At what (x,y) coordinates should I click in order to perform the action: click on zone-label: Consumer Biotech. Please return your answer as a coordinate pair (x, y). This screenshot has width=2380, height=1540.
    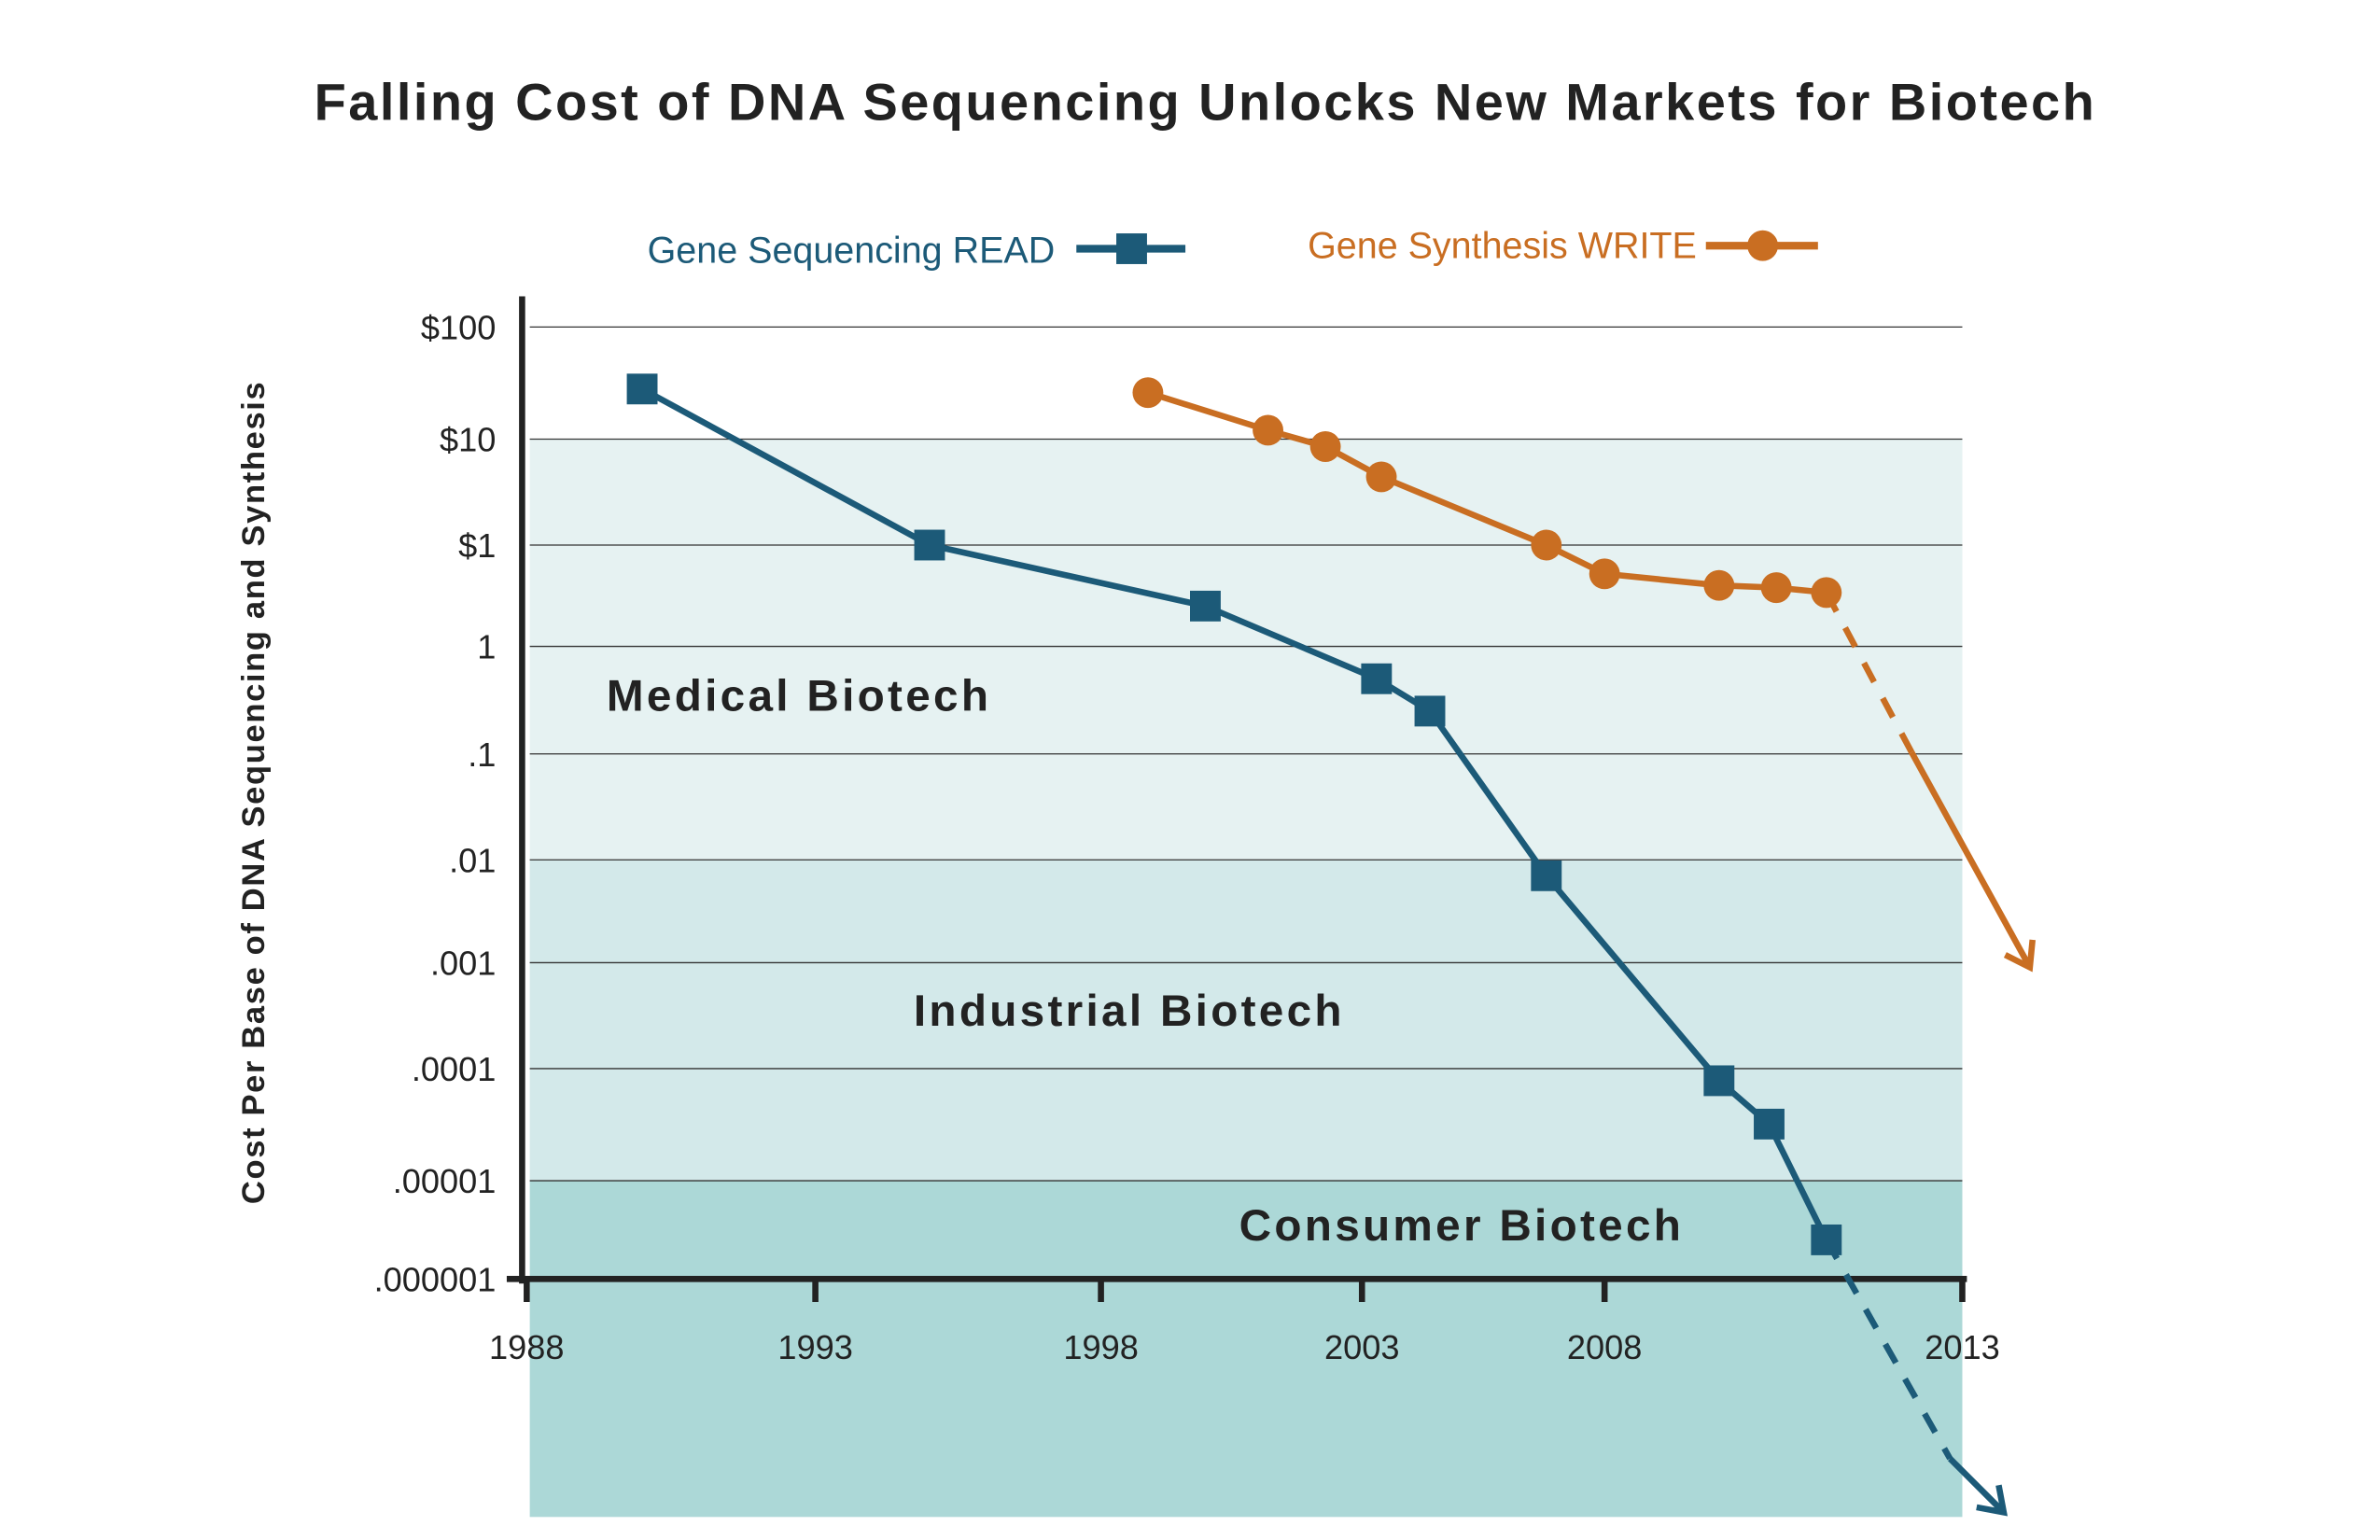
    Looking at the image, I should click on (1462, 1226).